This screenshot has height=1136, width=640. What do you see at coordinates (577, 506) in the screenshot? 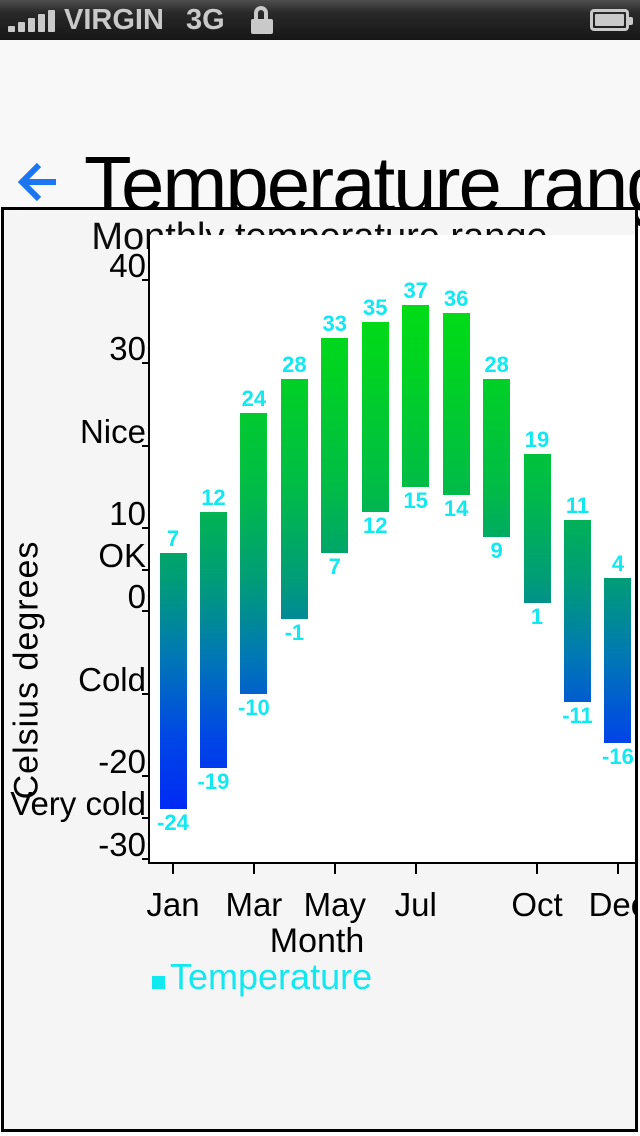
I see `bar-label-high: 11` at bounding box center [577, 506].